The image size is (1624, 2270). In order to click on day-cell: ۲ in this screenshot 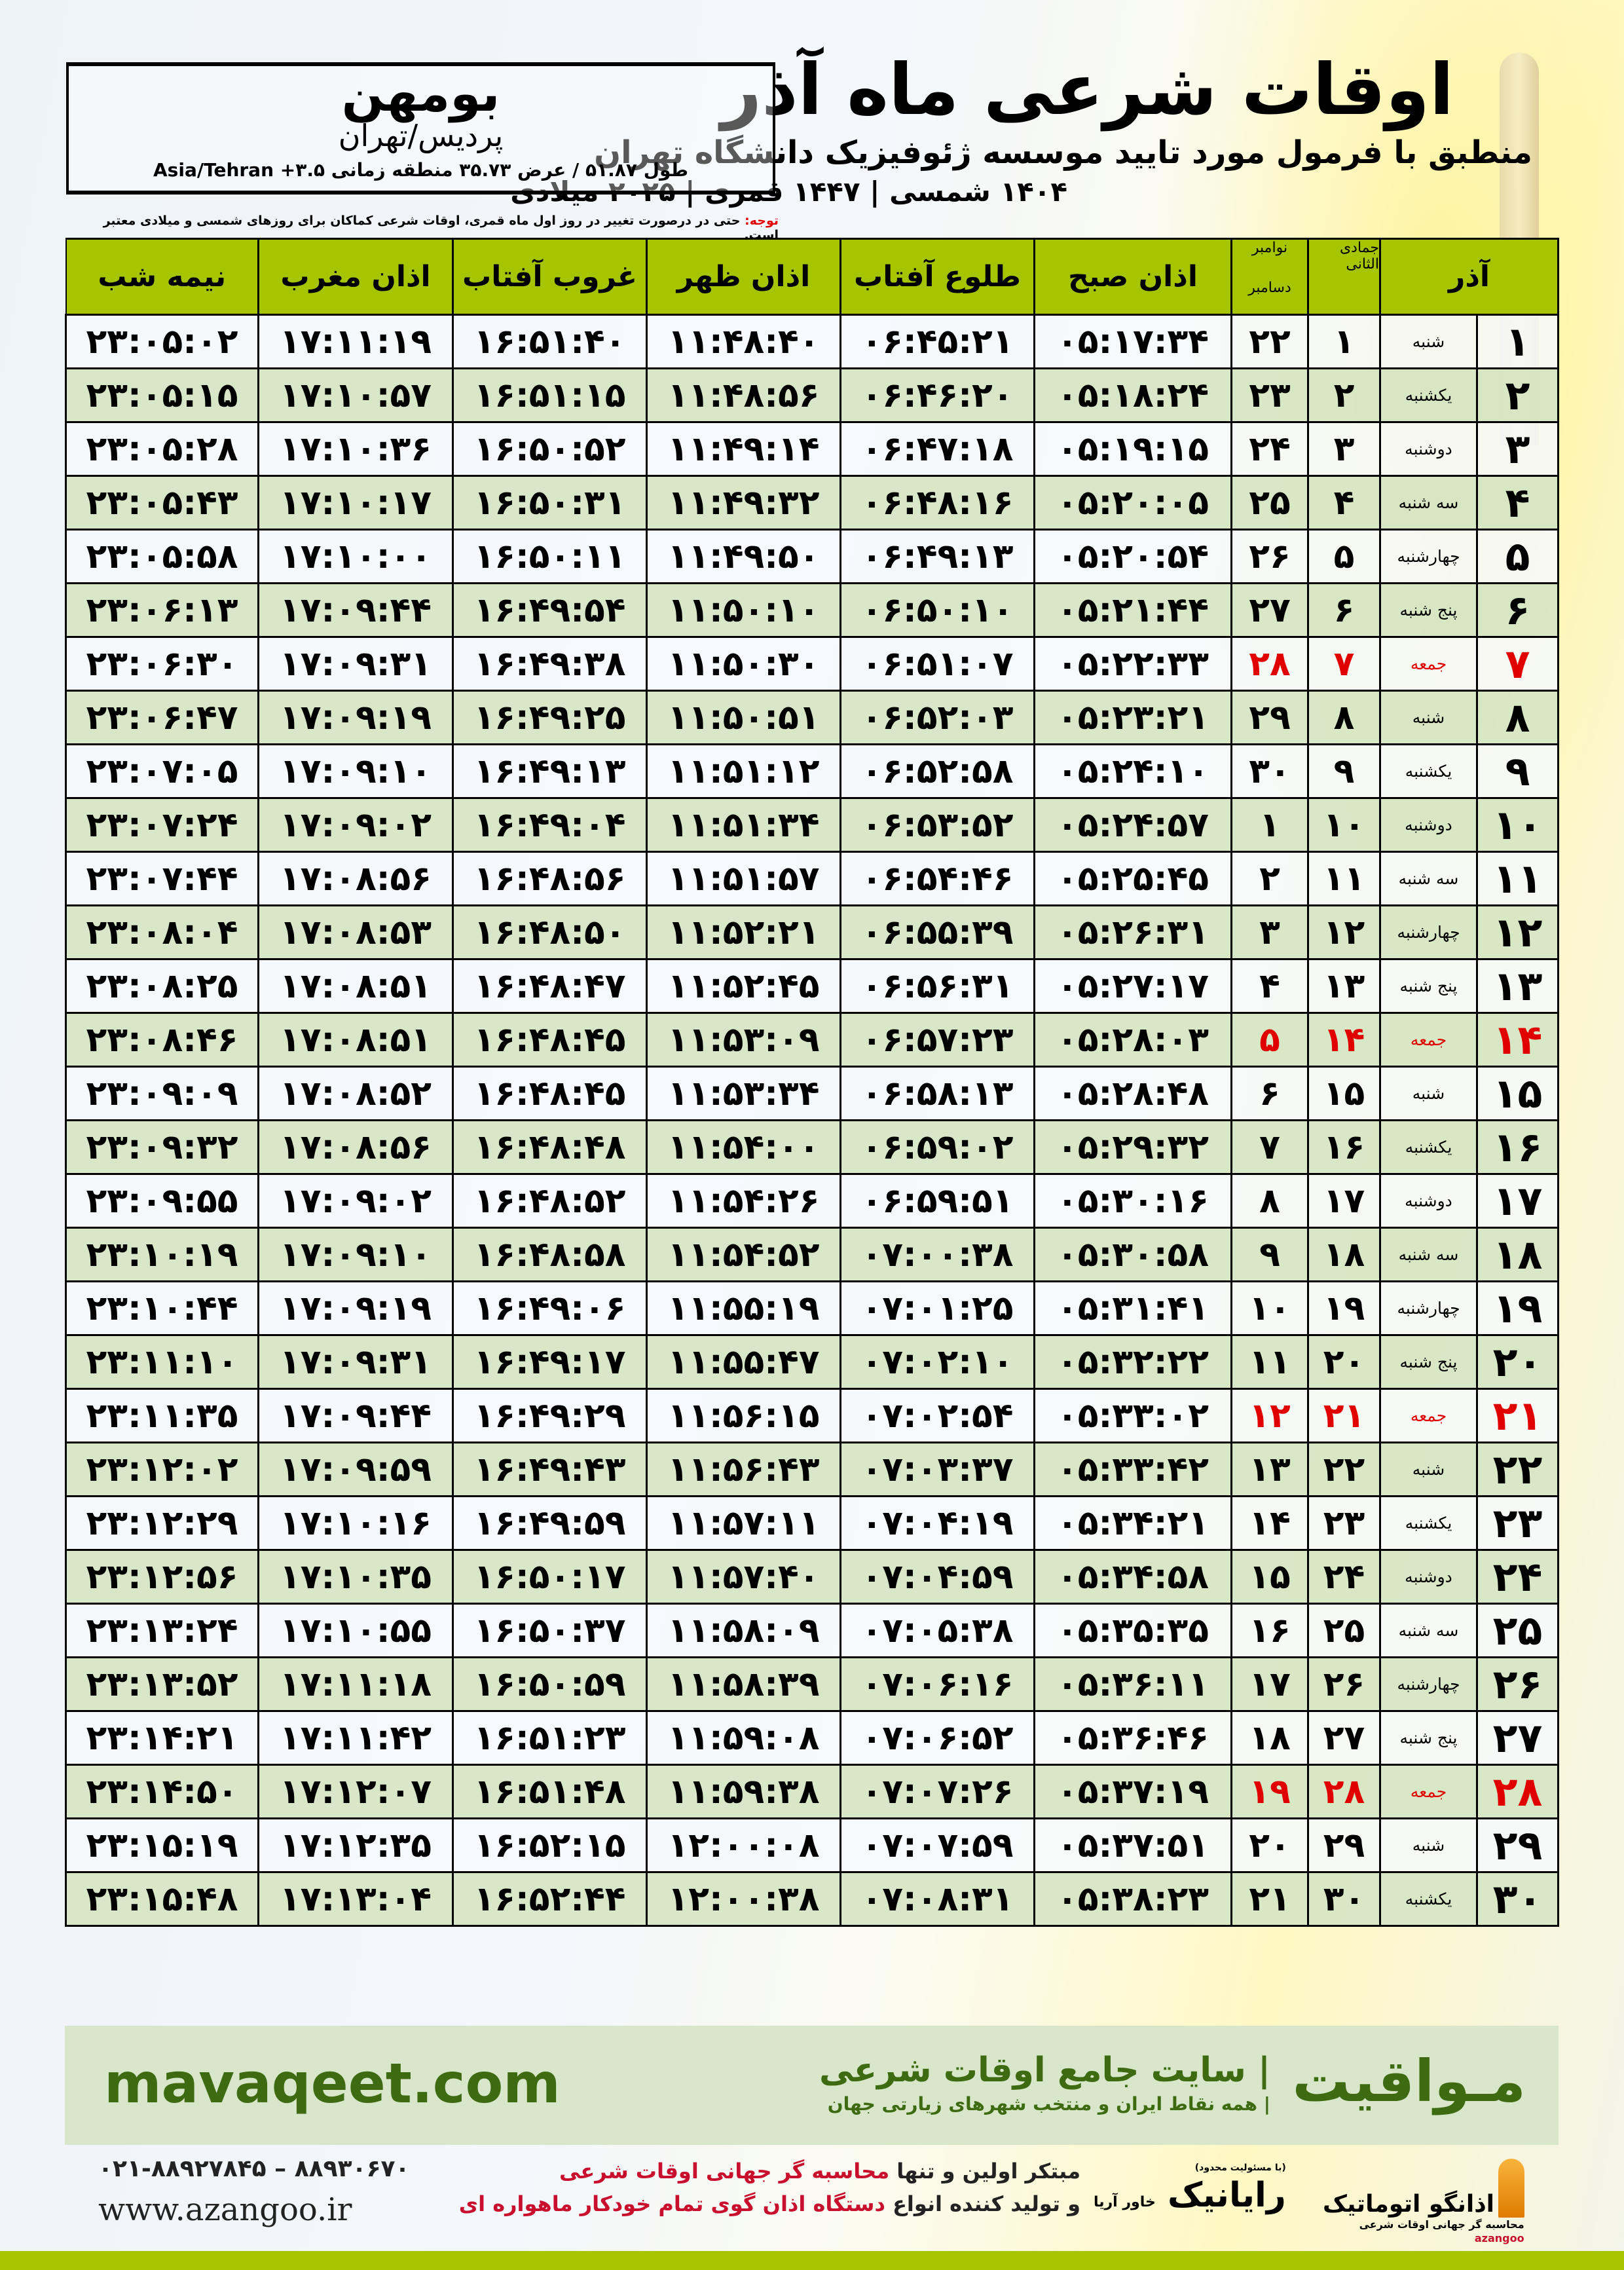, I will do `click(1517, 395)`.